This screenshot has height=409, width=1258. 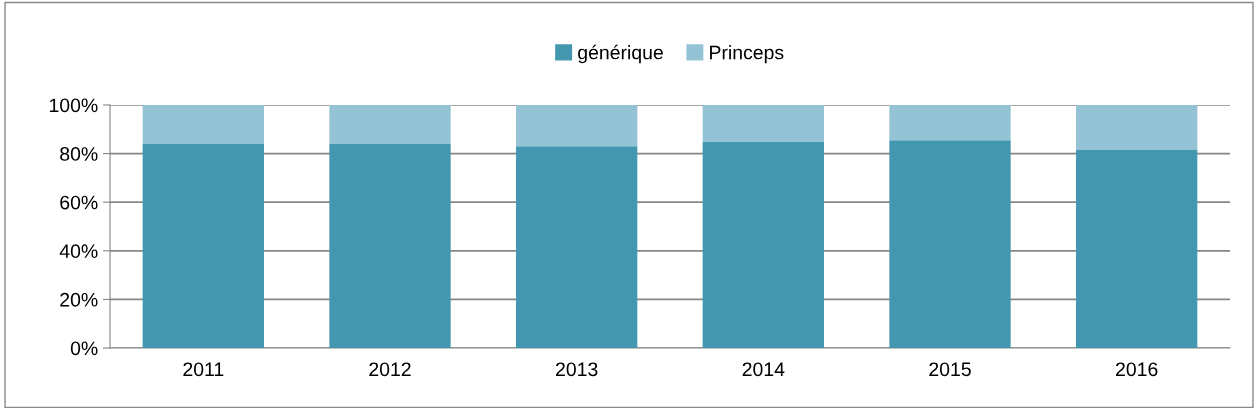 I want to click on y-tick-label: 100%, so click(x=73, y=105).